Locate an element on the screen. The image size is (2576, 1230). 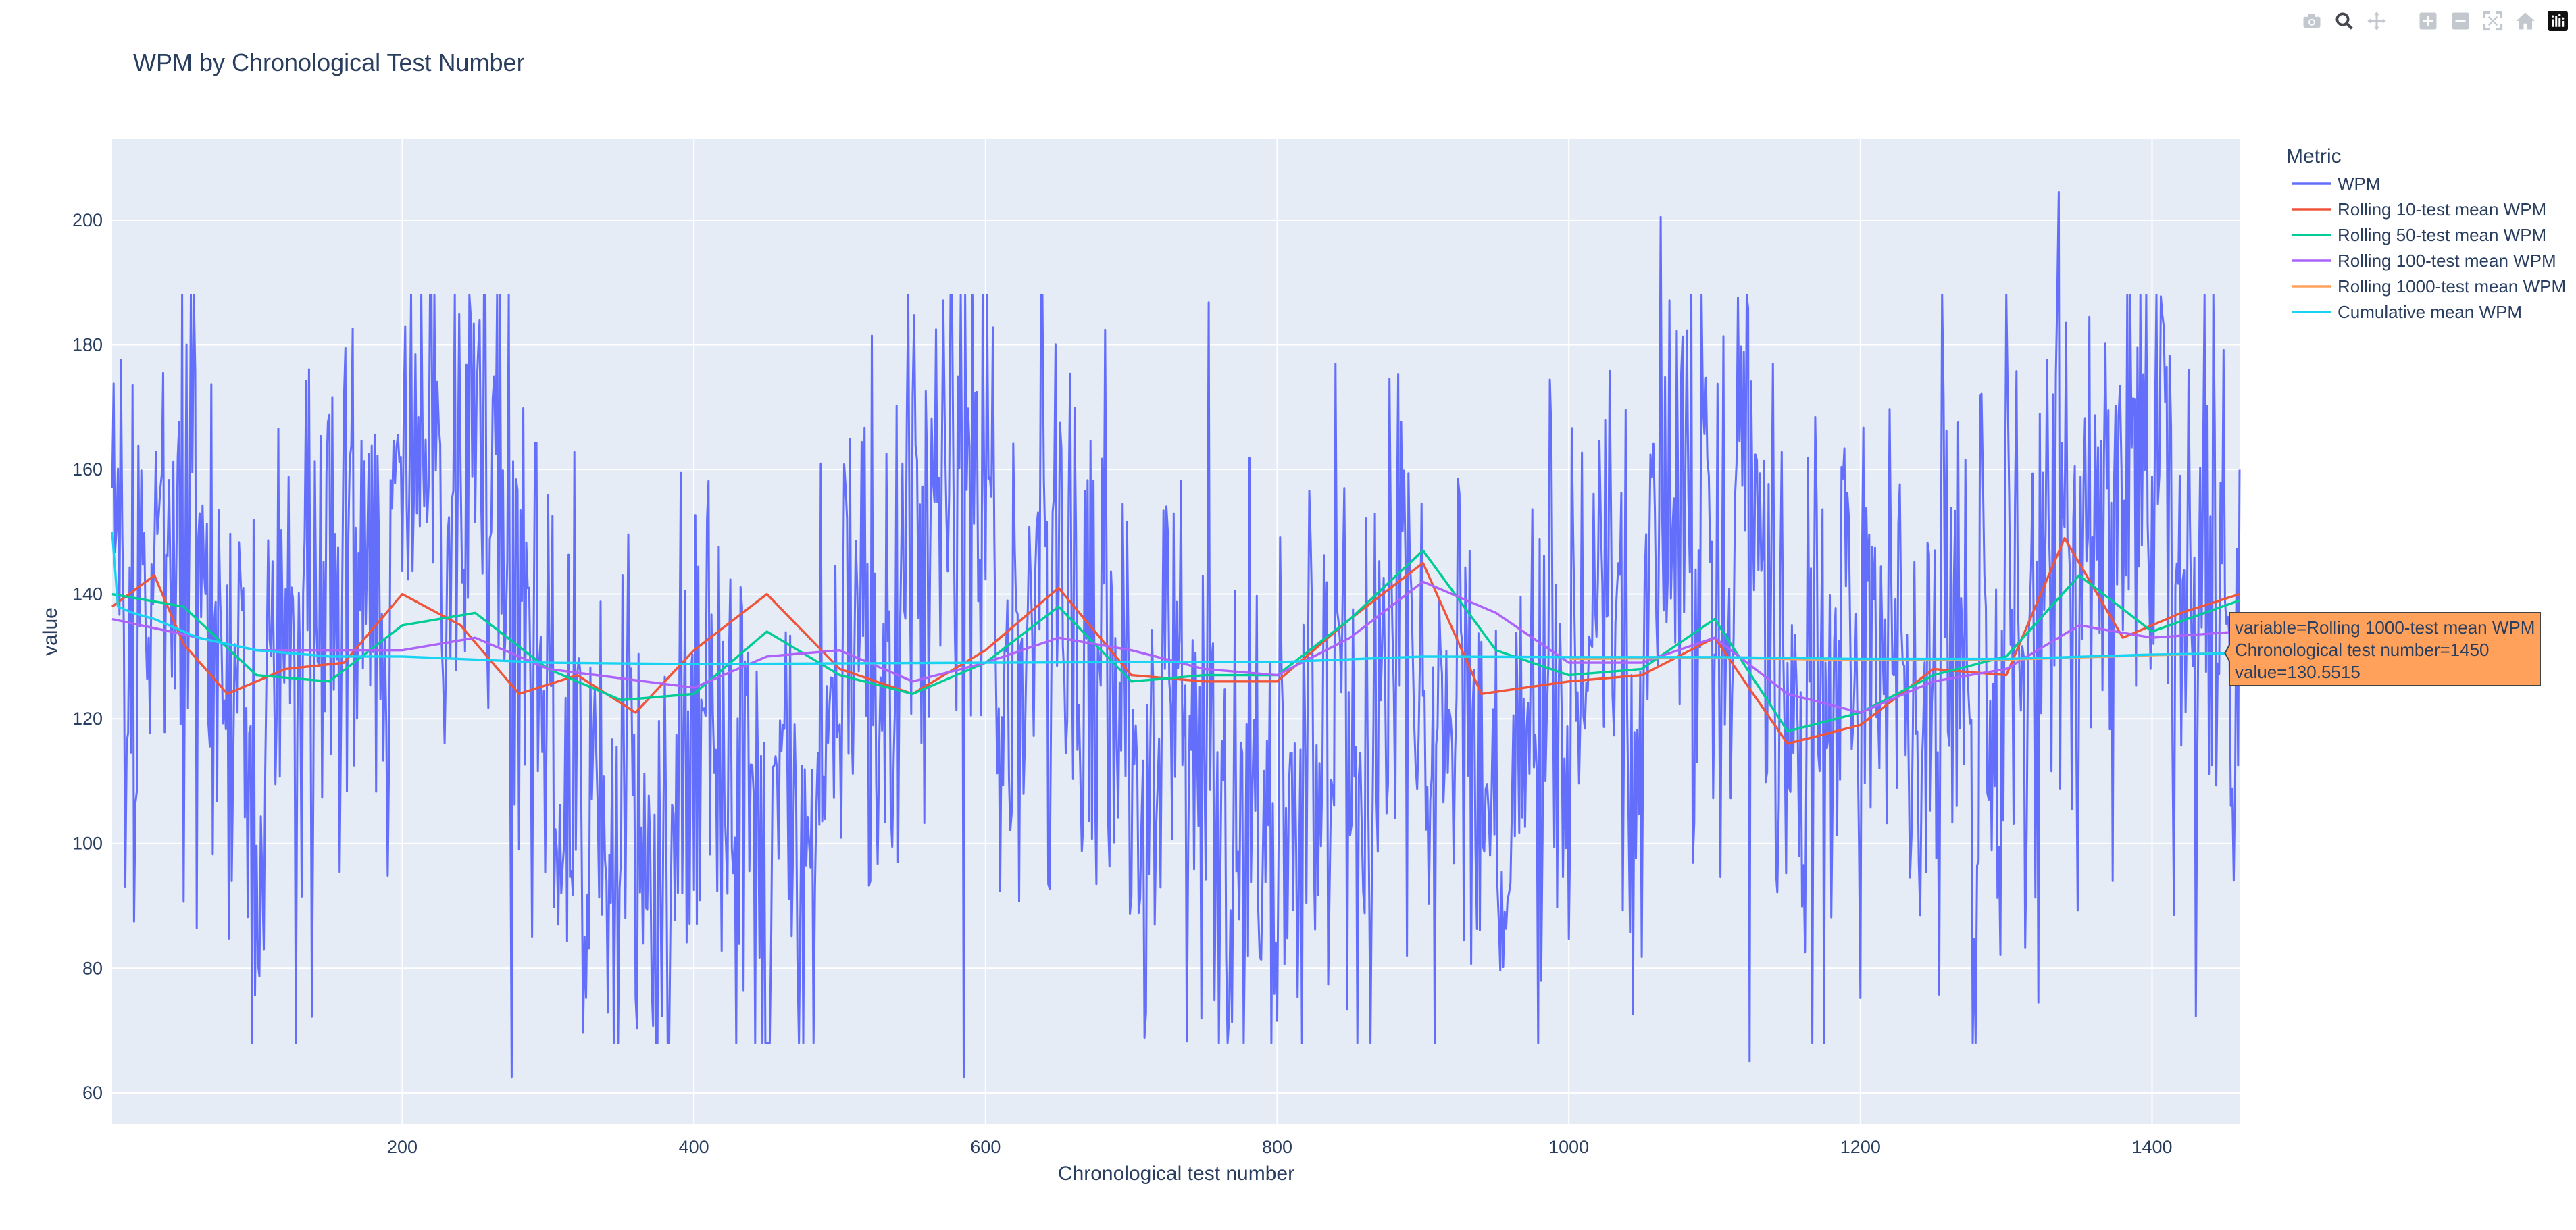
y-tick-label: 80 is located at coordinates (92, 968).